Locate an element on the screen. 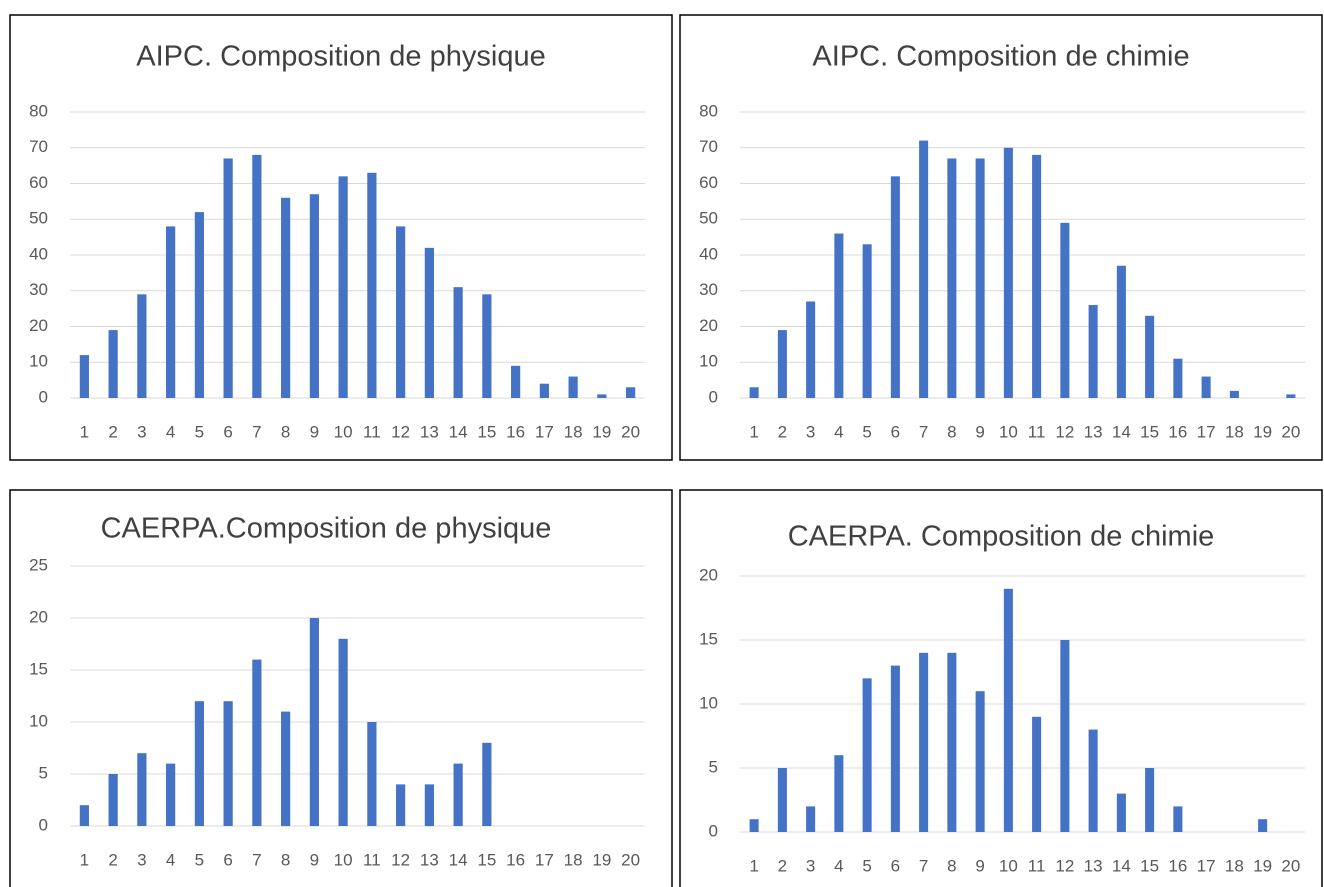 This screenshot has height=887, width=1324. chart-title: AIPC. Composition de chimie is located at coordinates (1000, 57).